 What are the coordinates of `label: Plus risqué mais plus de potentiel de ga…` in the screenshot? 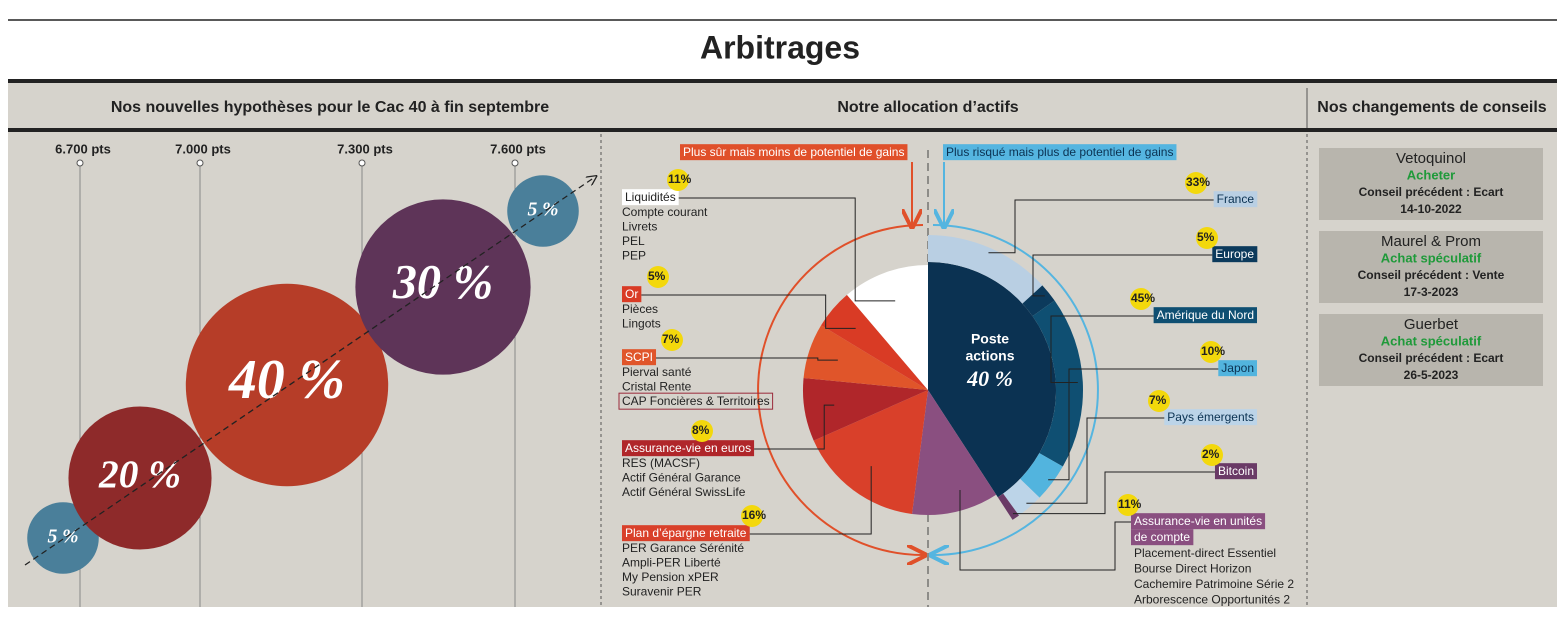 It's located at (1059, 152).